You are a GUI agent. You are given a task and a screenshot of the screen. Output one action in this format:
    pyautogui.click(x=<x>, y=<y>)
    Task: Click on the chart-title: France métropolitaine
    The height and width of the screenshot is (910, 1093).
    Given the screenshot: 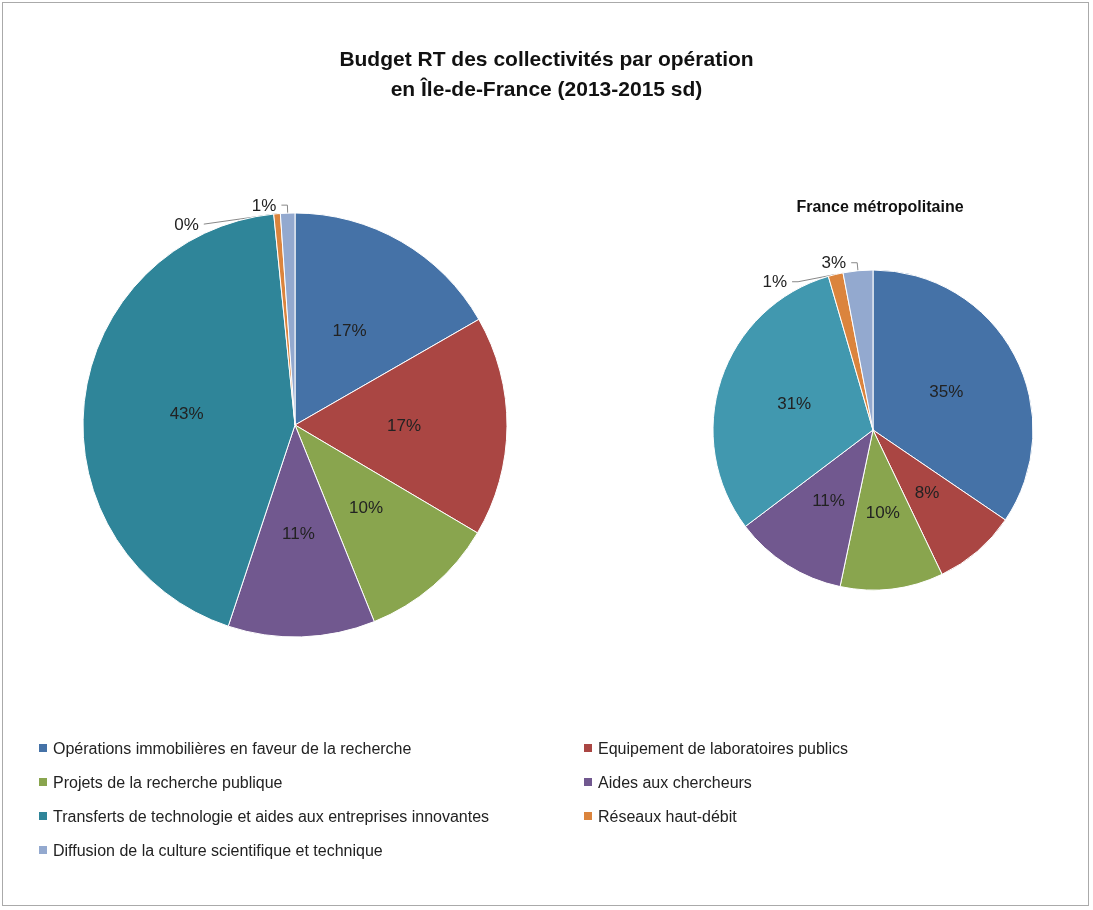 What is the action you would take?
    pyautogui.click(x=880, y=207)
    